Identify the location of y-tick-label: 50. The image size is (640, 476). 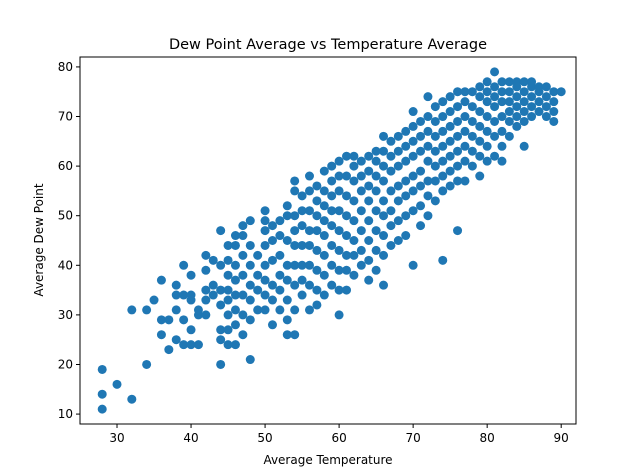
(65, 216).